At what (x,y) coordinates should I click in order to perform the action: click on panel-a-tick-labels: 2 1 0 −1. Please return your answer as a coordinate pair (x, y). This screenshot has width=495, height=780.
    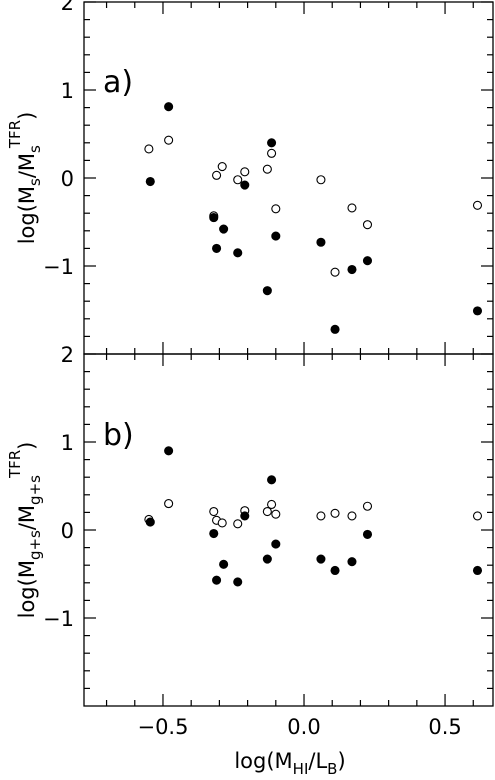
    Looking at the image, I should click on (58, 139).